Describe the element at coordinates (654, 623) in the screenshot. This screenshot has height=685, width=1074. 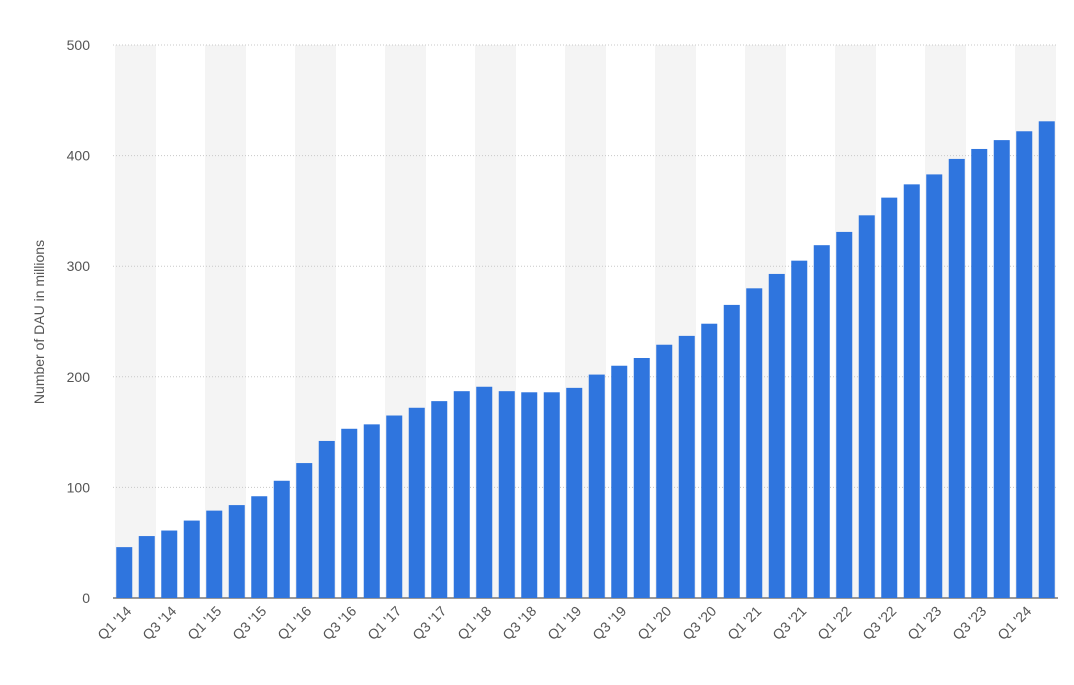
I see `x-tick-label: Q1 '20` at that location.